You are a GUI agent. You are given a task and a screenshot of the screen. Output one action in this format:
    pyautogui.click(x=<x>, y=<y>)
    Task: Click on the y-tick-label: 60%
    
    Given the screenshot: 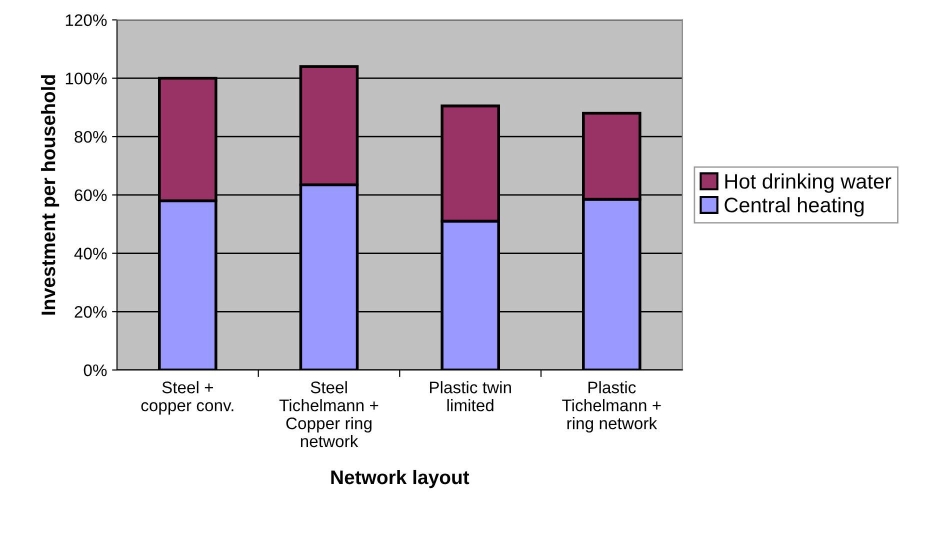 What is the action you would take?
    pyautogui.click(x=90, y=195)
    